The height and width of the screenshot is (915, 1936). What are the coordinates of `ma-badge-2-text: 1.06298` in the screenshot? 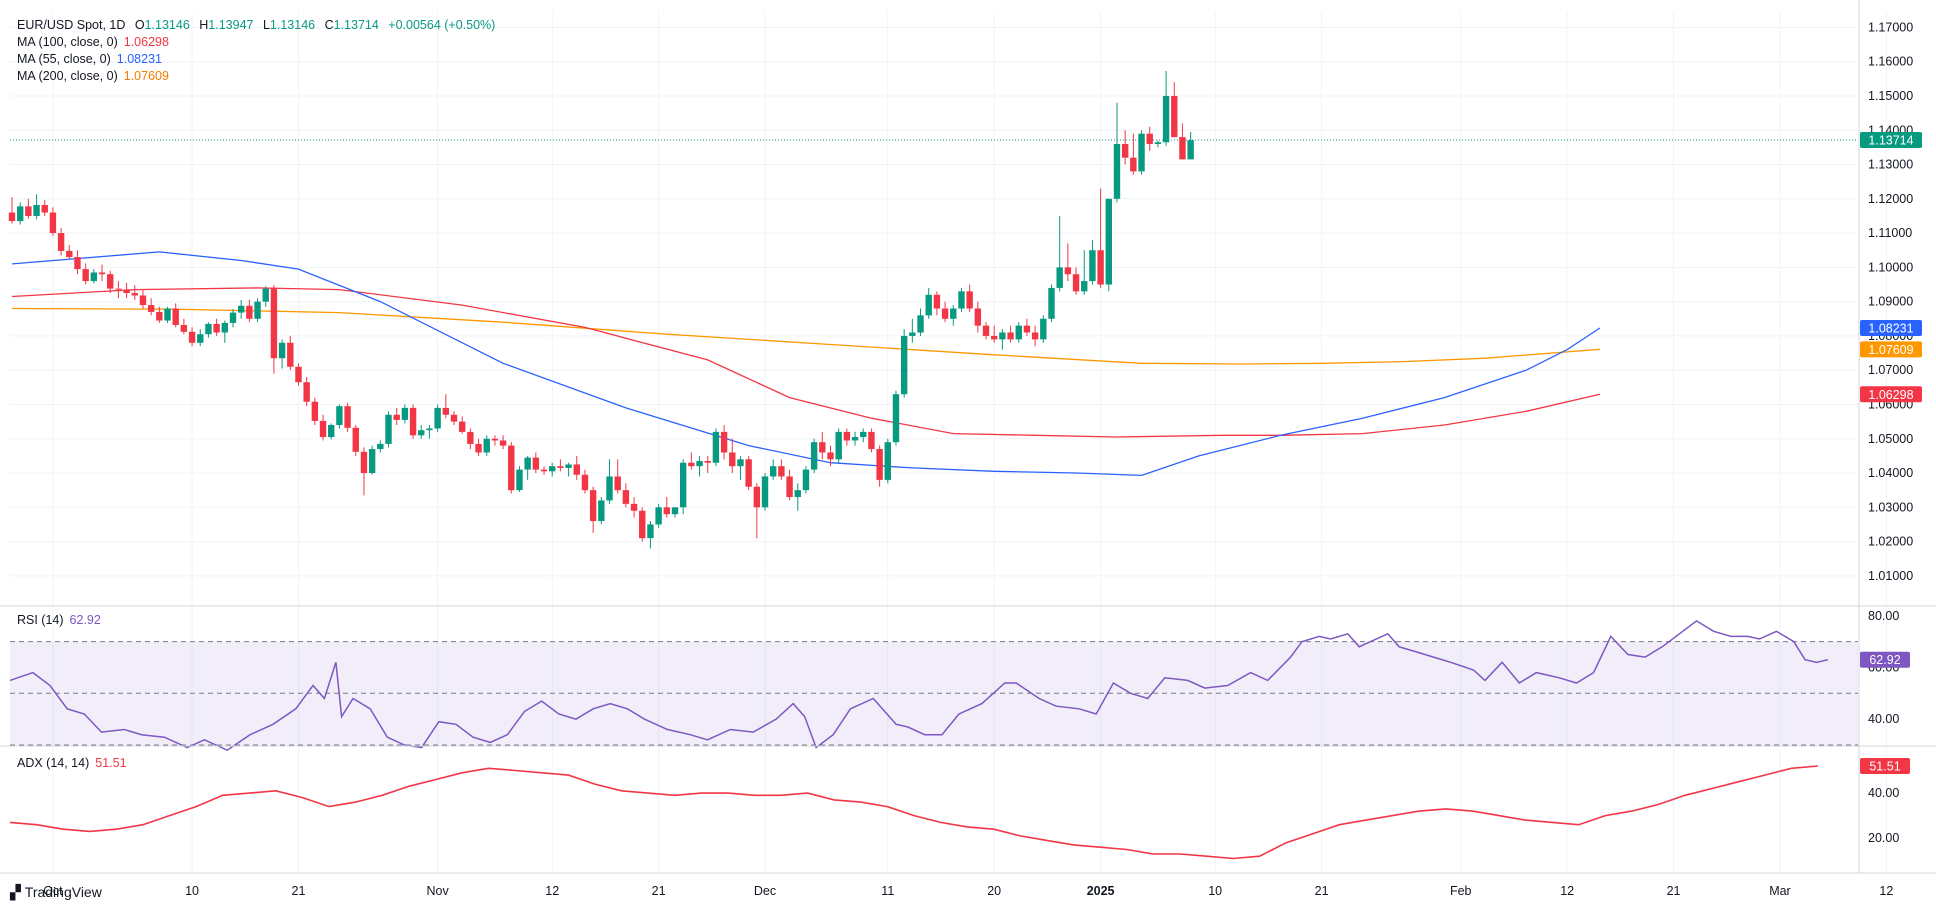 It's located at (1890, 395).